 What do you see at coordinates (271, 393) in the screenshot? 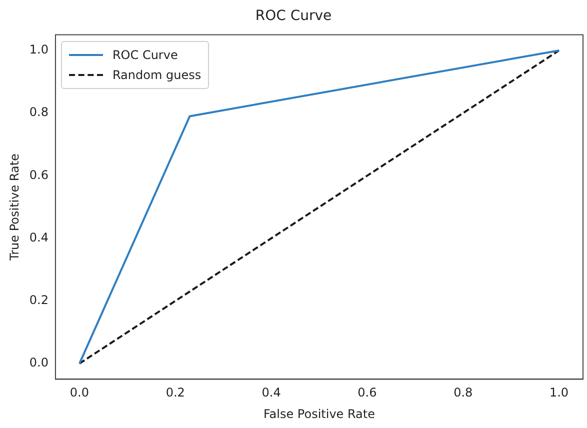
I see `x-tick-label: 0.4` at bounding box center [271, 393].